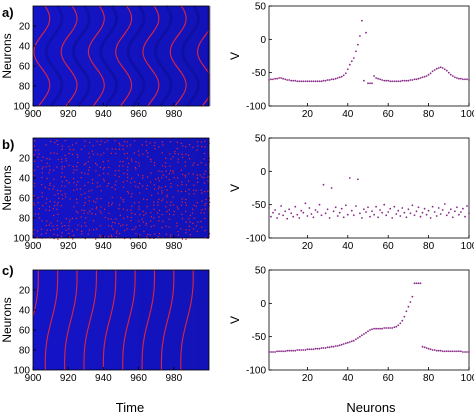 The height and width of the screenshot is (415, 474). Describe the element at coordinates (261, 271) in the screenshot. I see `y-tick-label: 50` at that location.